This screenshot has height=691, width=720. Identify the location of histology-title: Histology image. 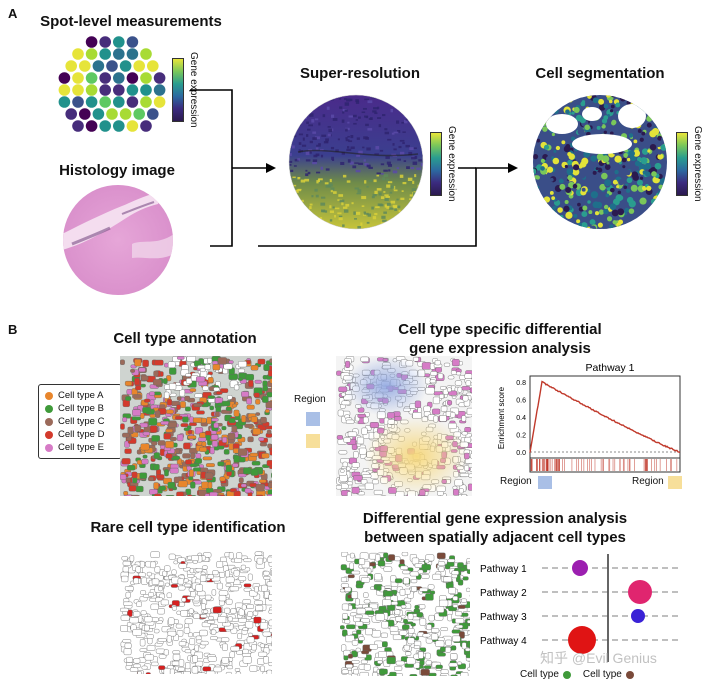
(117, 170).